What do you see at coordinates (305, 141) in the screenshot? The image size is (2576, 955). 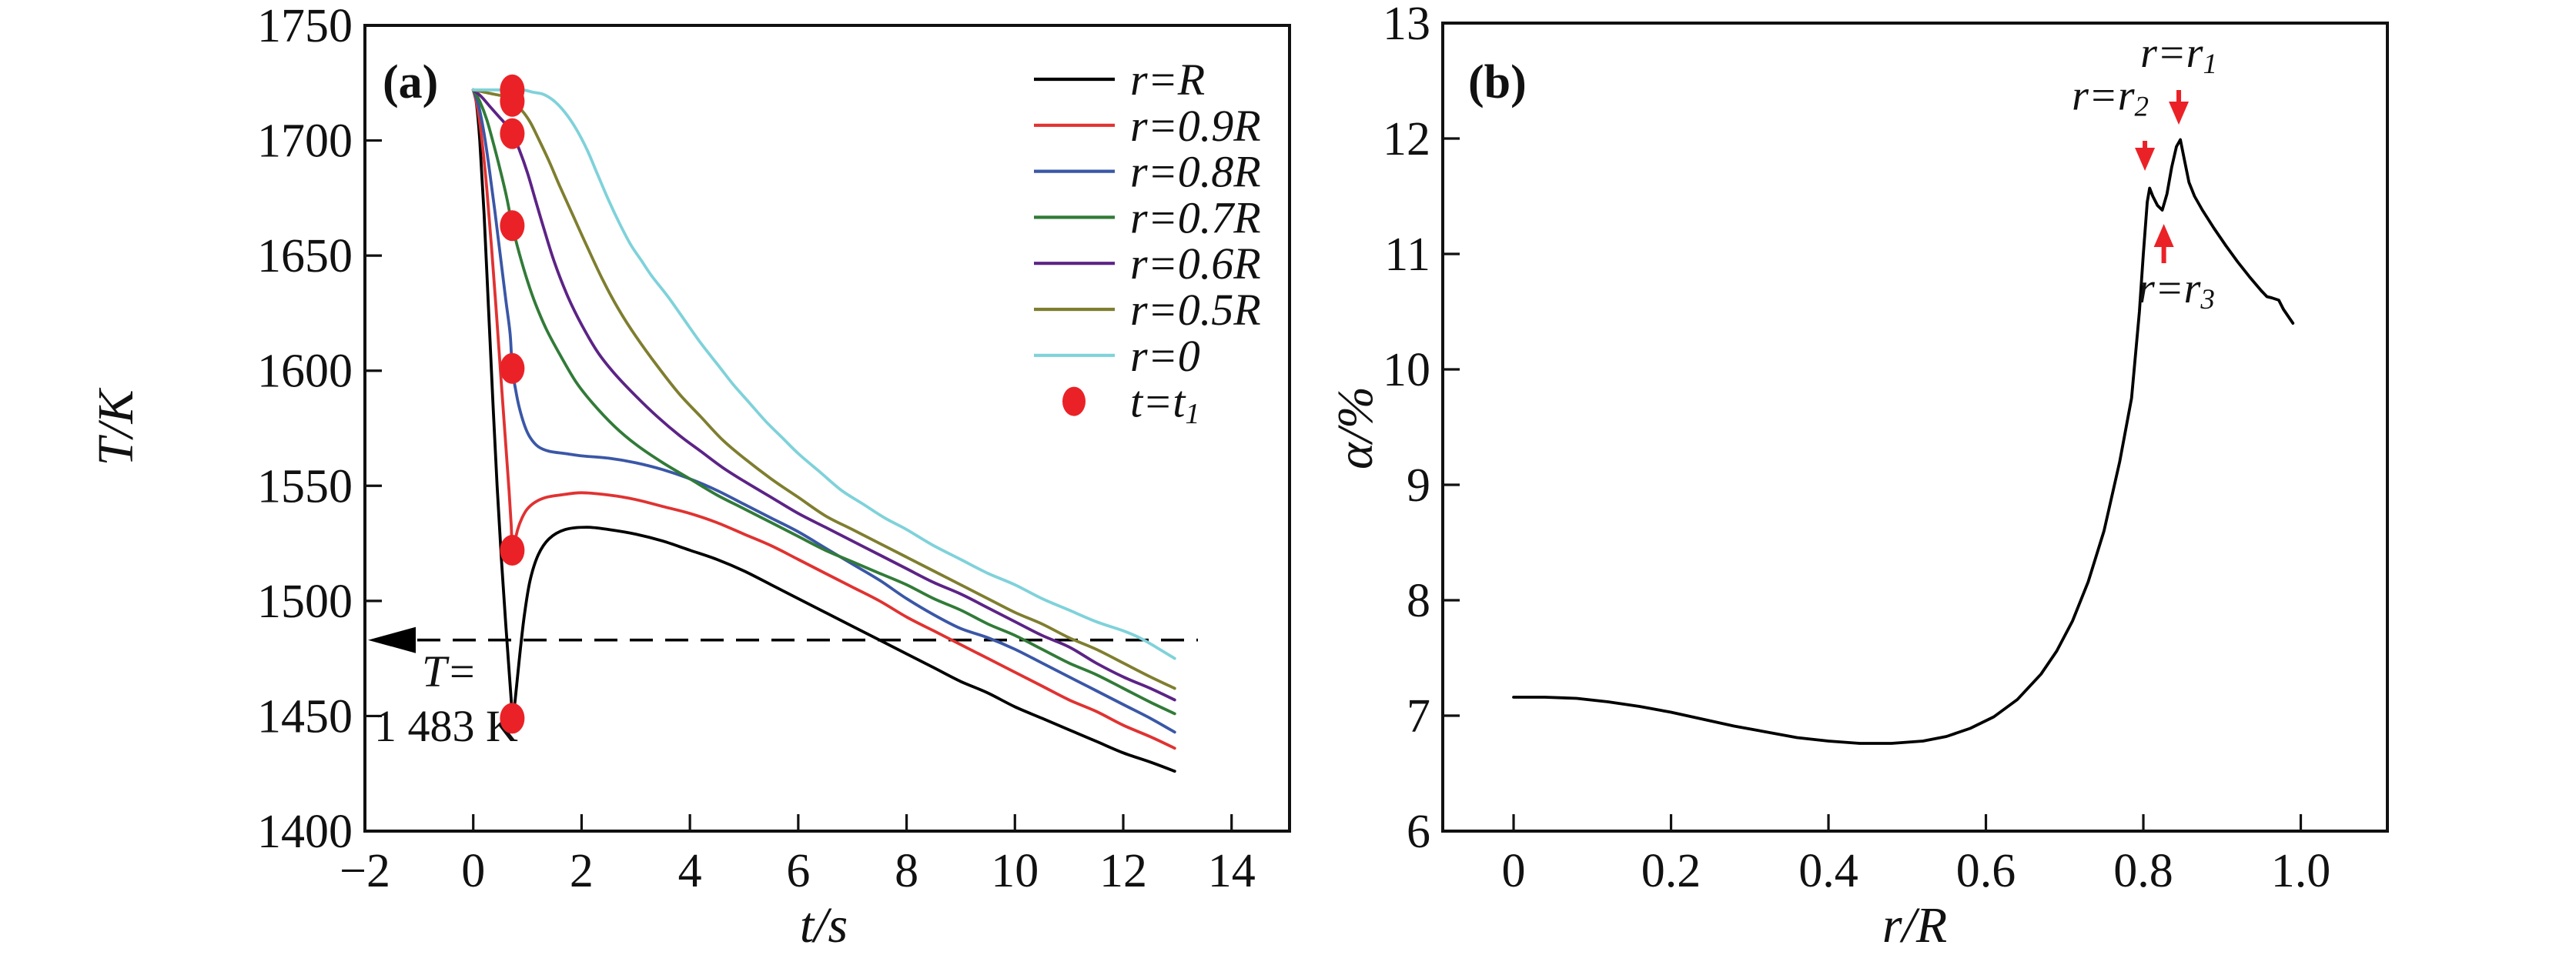 I see `y-tick-label: 1700` at bounding box center [305, 141].